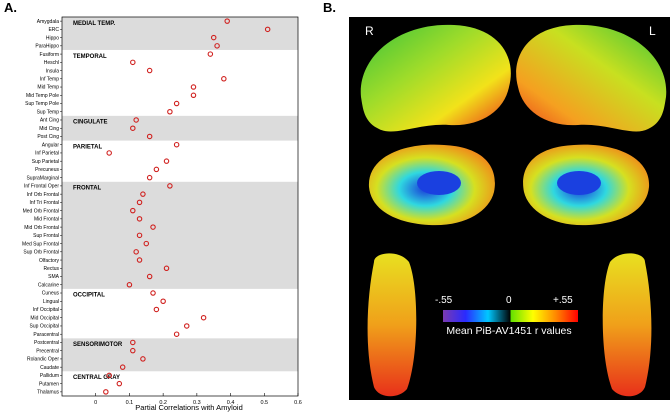 This screenshot has height=417, width=671. Describe the element at coordinates (435, 78) in the screenshot. I see `brain-lateral-right` at that location.